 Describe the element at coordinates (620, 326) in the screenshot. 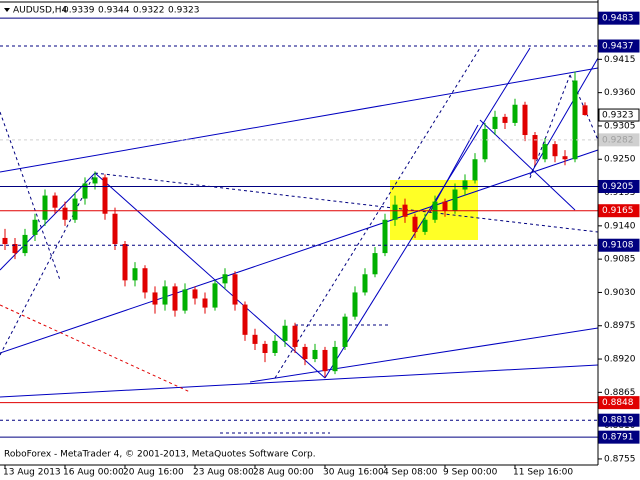

I see `y-tick-label: 0.8975` at that location.